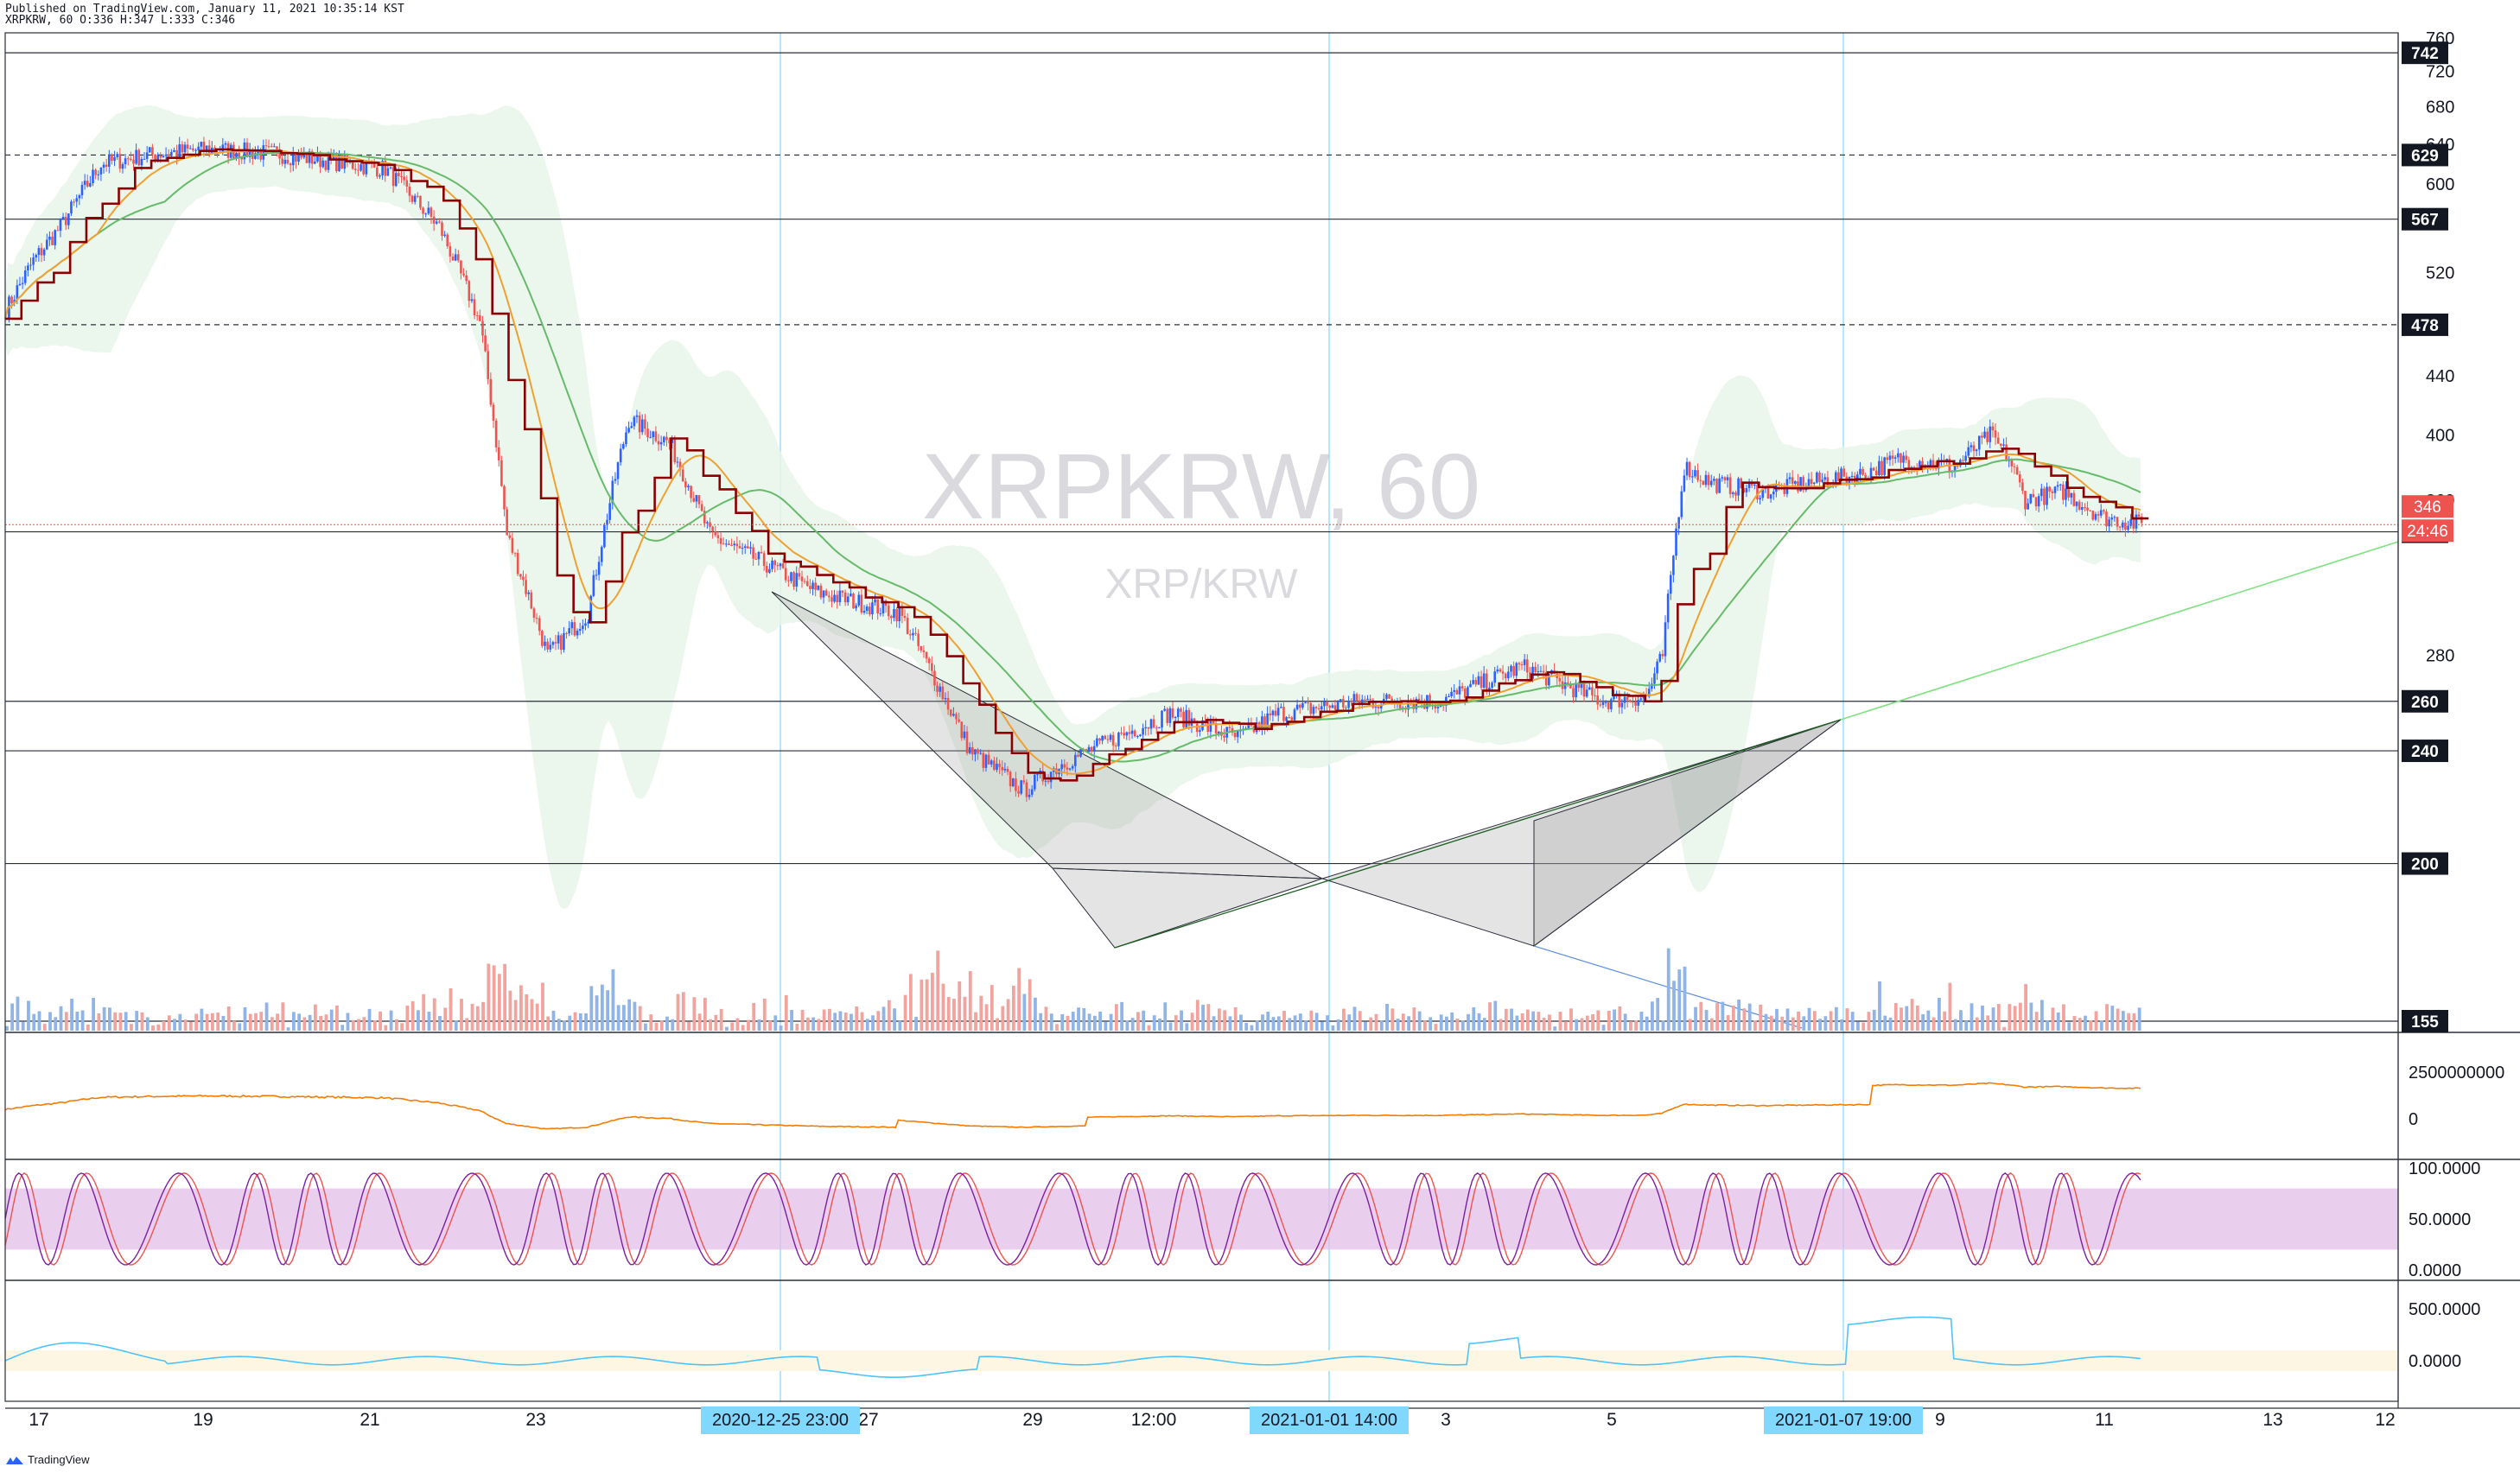 Image resolution: width=2520 pixels, height=1473 pixels. What do you see at coordinates (1612, 1420) in the screenshot?
I see `time-tick-label: 5` at bounding box center [1612, 1420].